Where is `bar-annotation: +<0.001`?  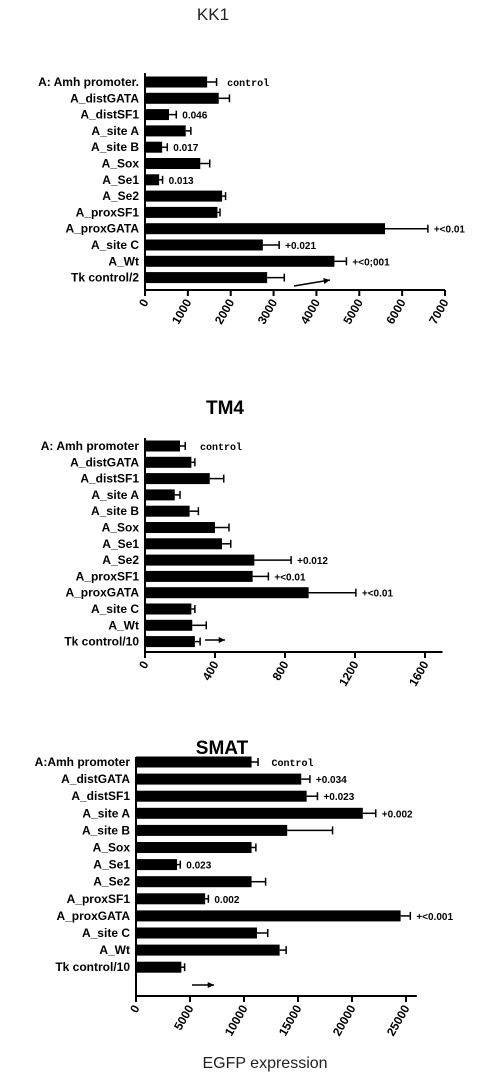 bar-annotation: +<0.001 is located at coordinates (434, 917).